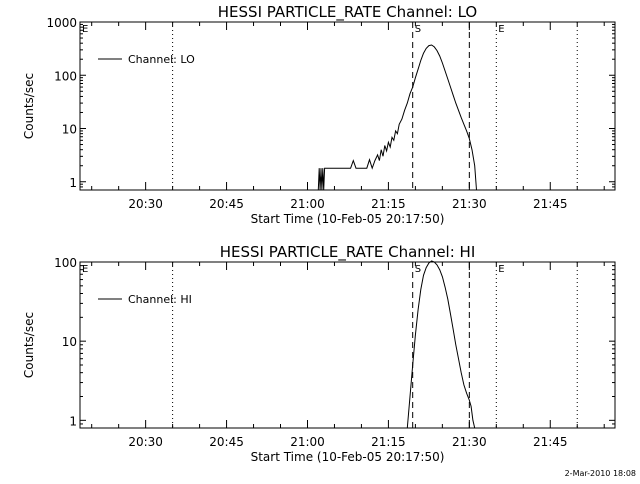 This screenshot has height=484, width=640. What do you see at coordinates (347, 12) in the screenshot?
I see `chart-title: HESSI PARTICLE_RATE Channel: LO` at bounding box center [347, 12].